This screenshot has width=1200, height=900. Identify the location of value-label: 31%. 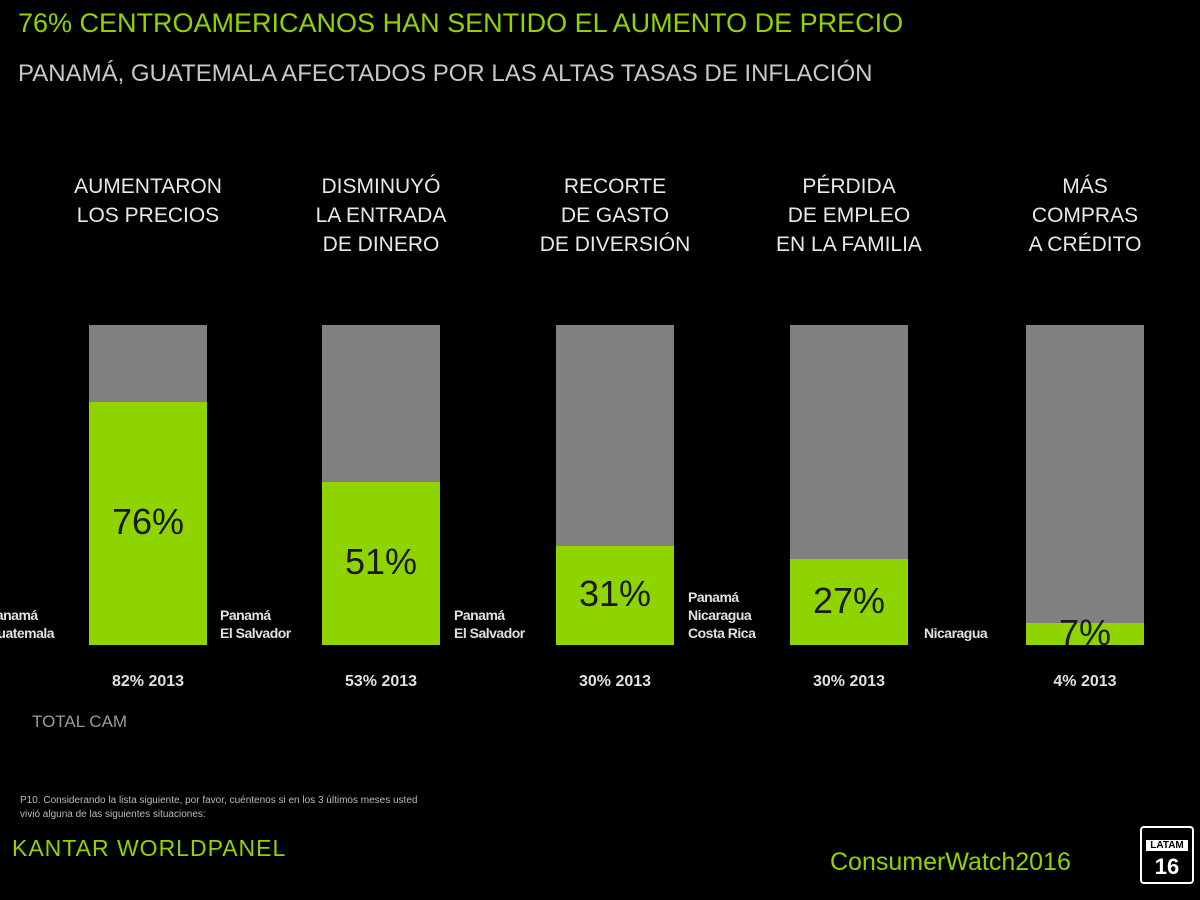
(615, 594).